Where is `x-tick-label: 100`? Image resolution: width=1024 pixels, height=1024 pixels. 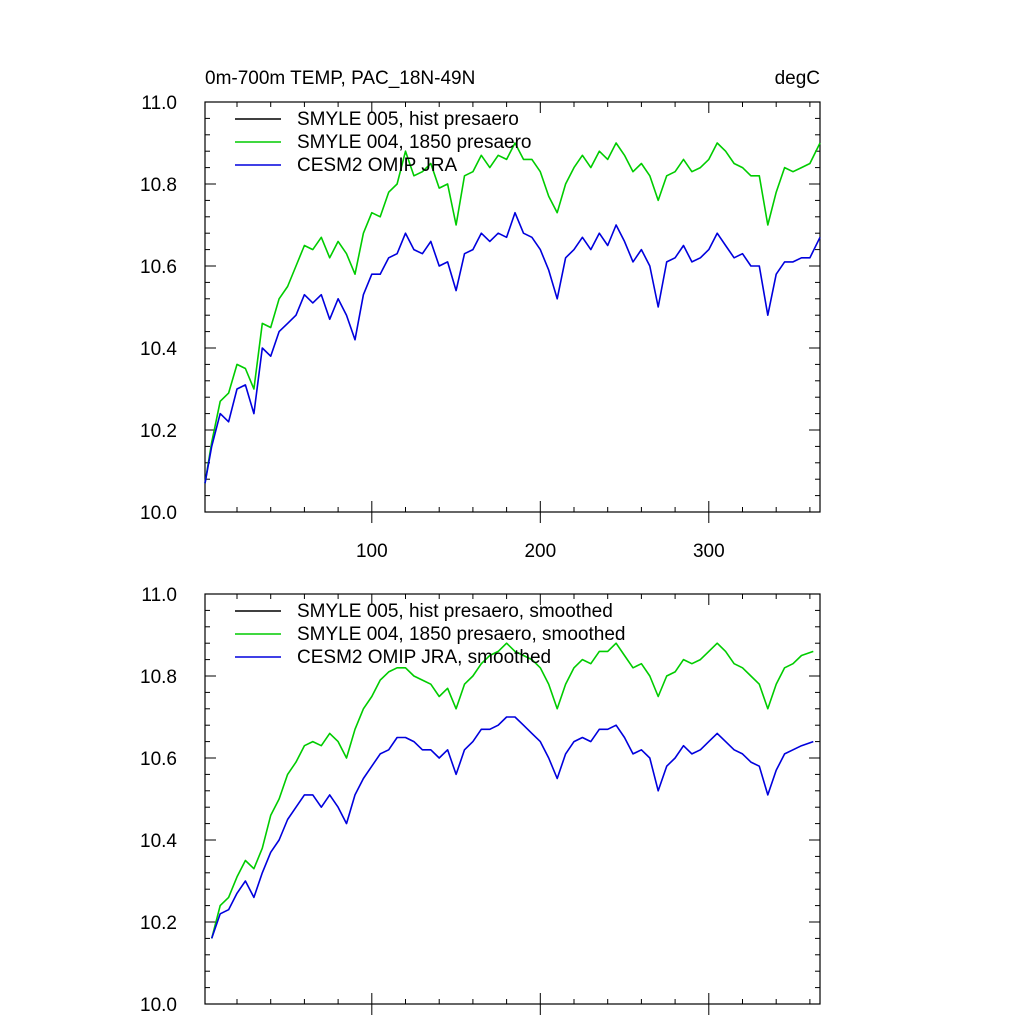
x-tick-label: 100 is located at coordinates (372, 551).